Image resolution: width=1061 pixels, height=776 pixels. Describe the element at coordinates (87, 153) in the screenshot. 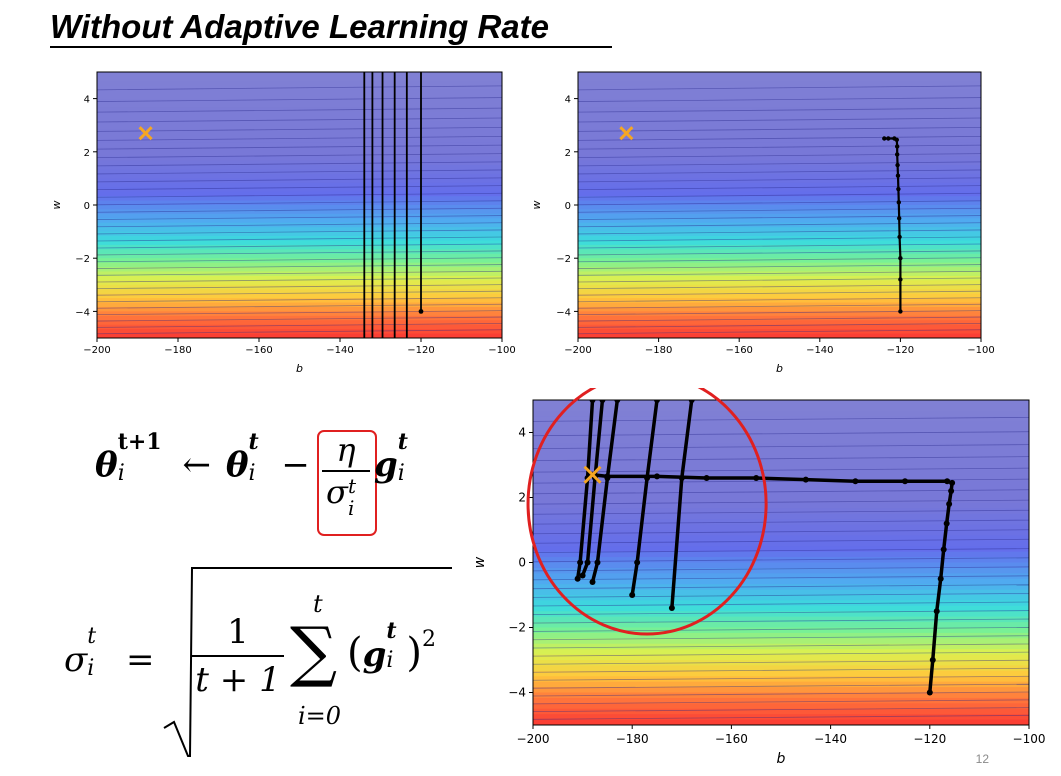

I see `y-tick-label: 2` at that location.